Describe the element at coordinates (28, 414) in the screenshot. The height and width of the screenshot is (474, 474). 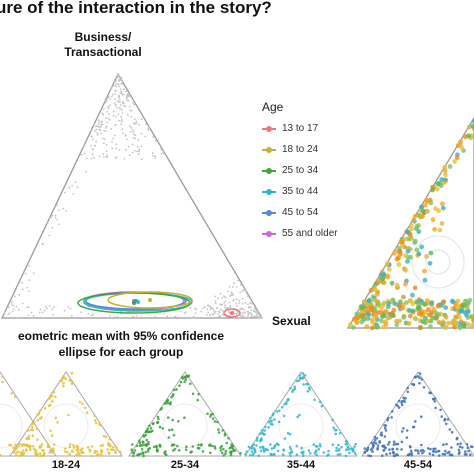
I see `ternary-outline` at that location.